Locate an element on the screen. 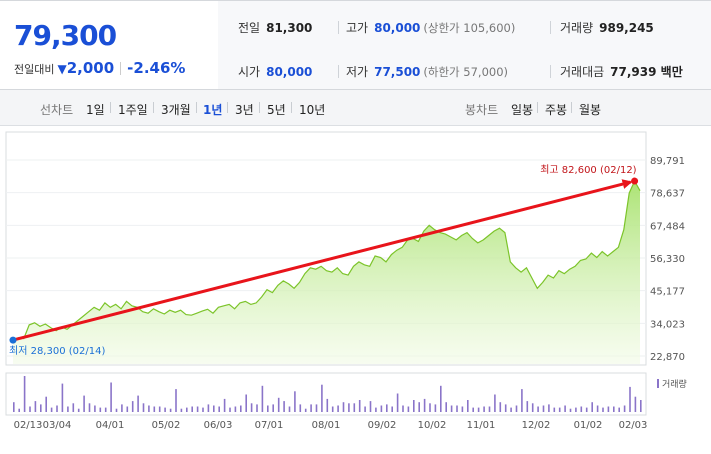 The height and width of the screenshot is (454, 711). upper-limit: (상한가 105,600) is located at coordinates (469, 28).